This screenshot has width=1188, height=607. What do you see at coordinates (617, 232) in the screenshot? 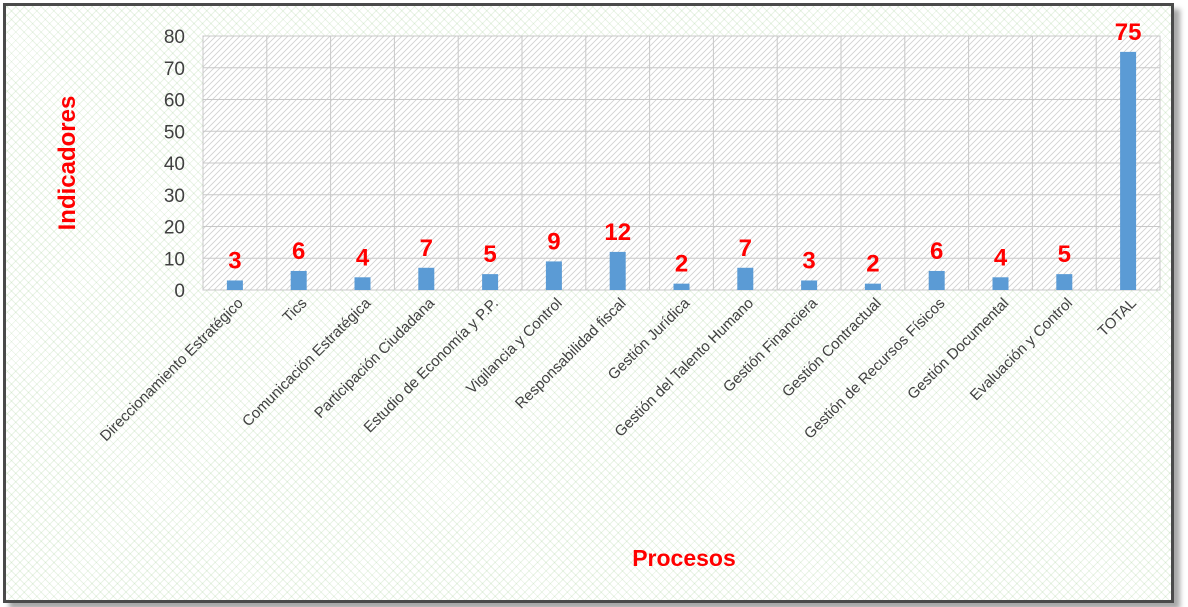
I see `data-label: 12` at bounding box center [617, 232].